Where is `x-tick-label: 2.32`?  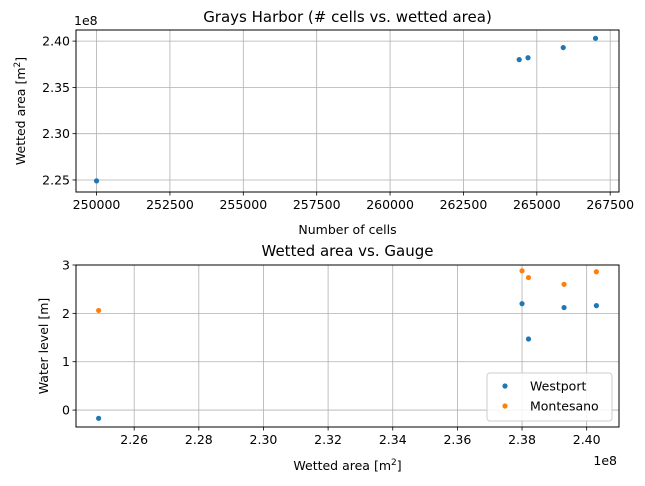 x-tick-label: 2.32 is located at coordinates (328, 439).